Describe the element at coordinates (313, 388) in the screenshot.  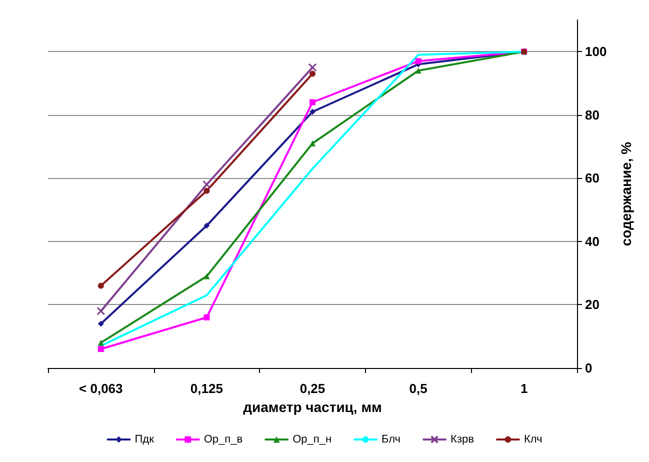
I see `x-tick-label: 0,25` at that location.